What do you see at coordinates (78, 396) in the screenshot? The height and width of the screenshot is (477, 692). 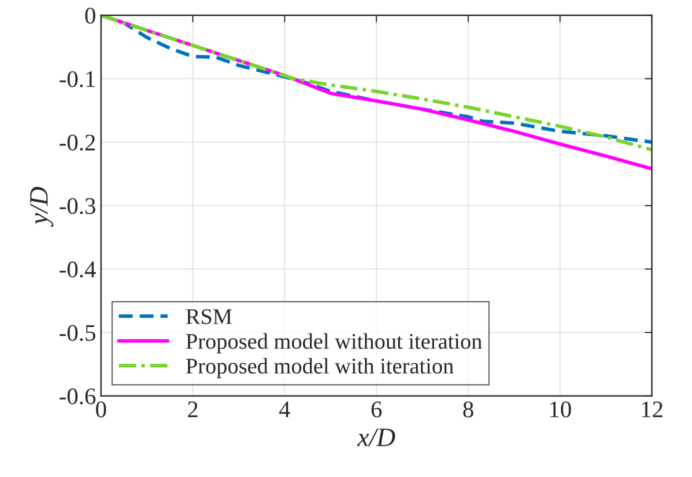 I see `y-tick-label: -0.6` at bounding box center [78, 396].